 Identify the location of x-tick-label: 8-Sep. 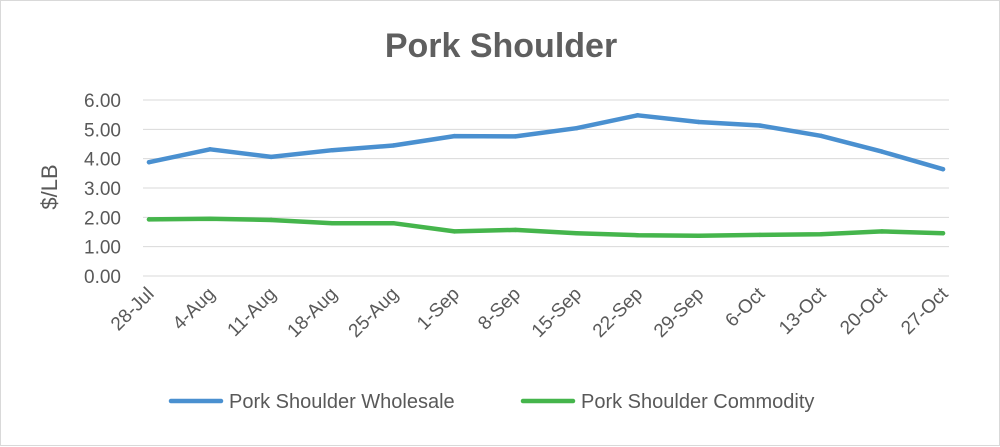
(499, 309).